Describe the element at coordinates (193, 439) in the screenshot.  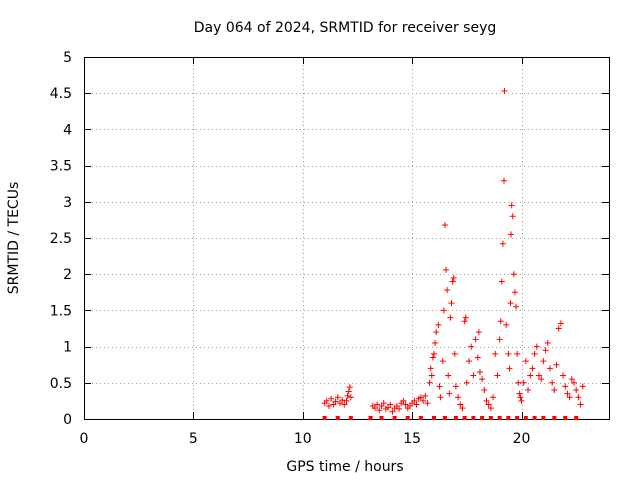
I see `x-tick-label: 5` at that location.